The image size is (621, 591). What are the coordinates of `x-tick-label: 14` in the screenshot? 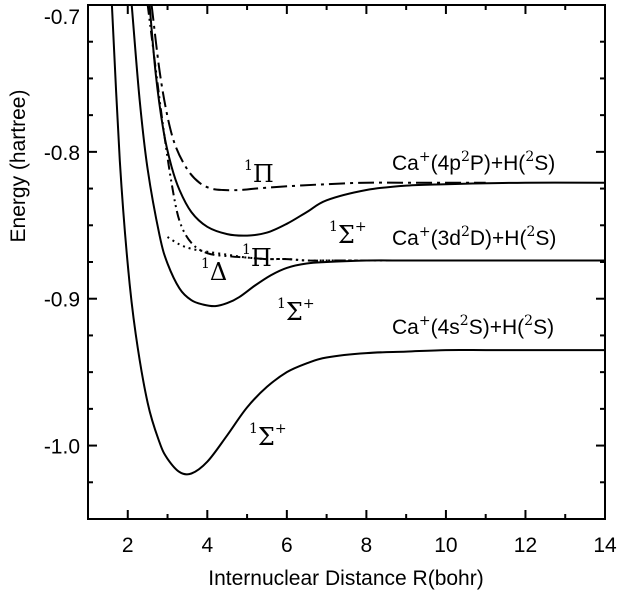 It's located at (605, 545).